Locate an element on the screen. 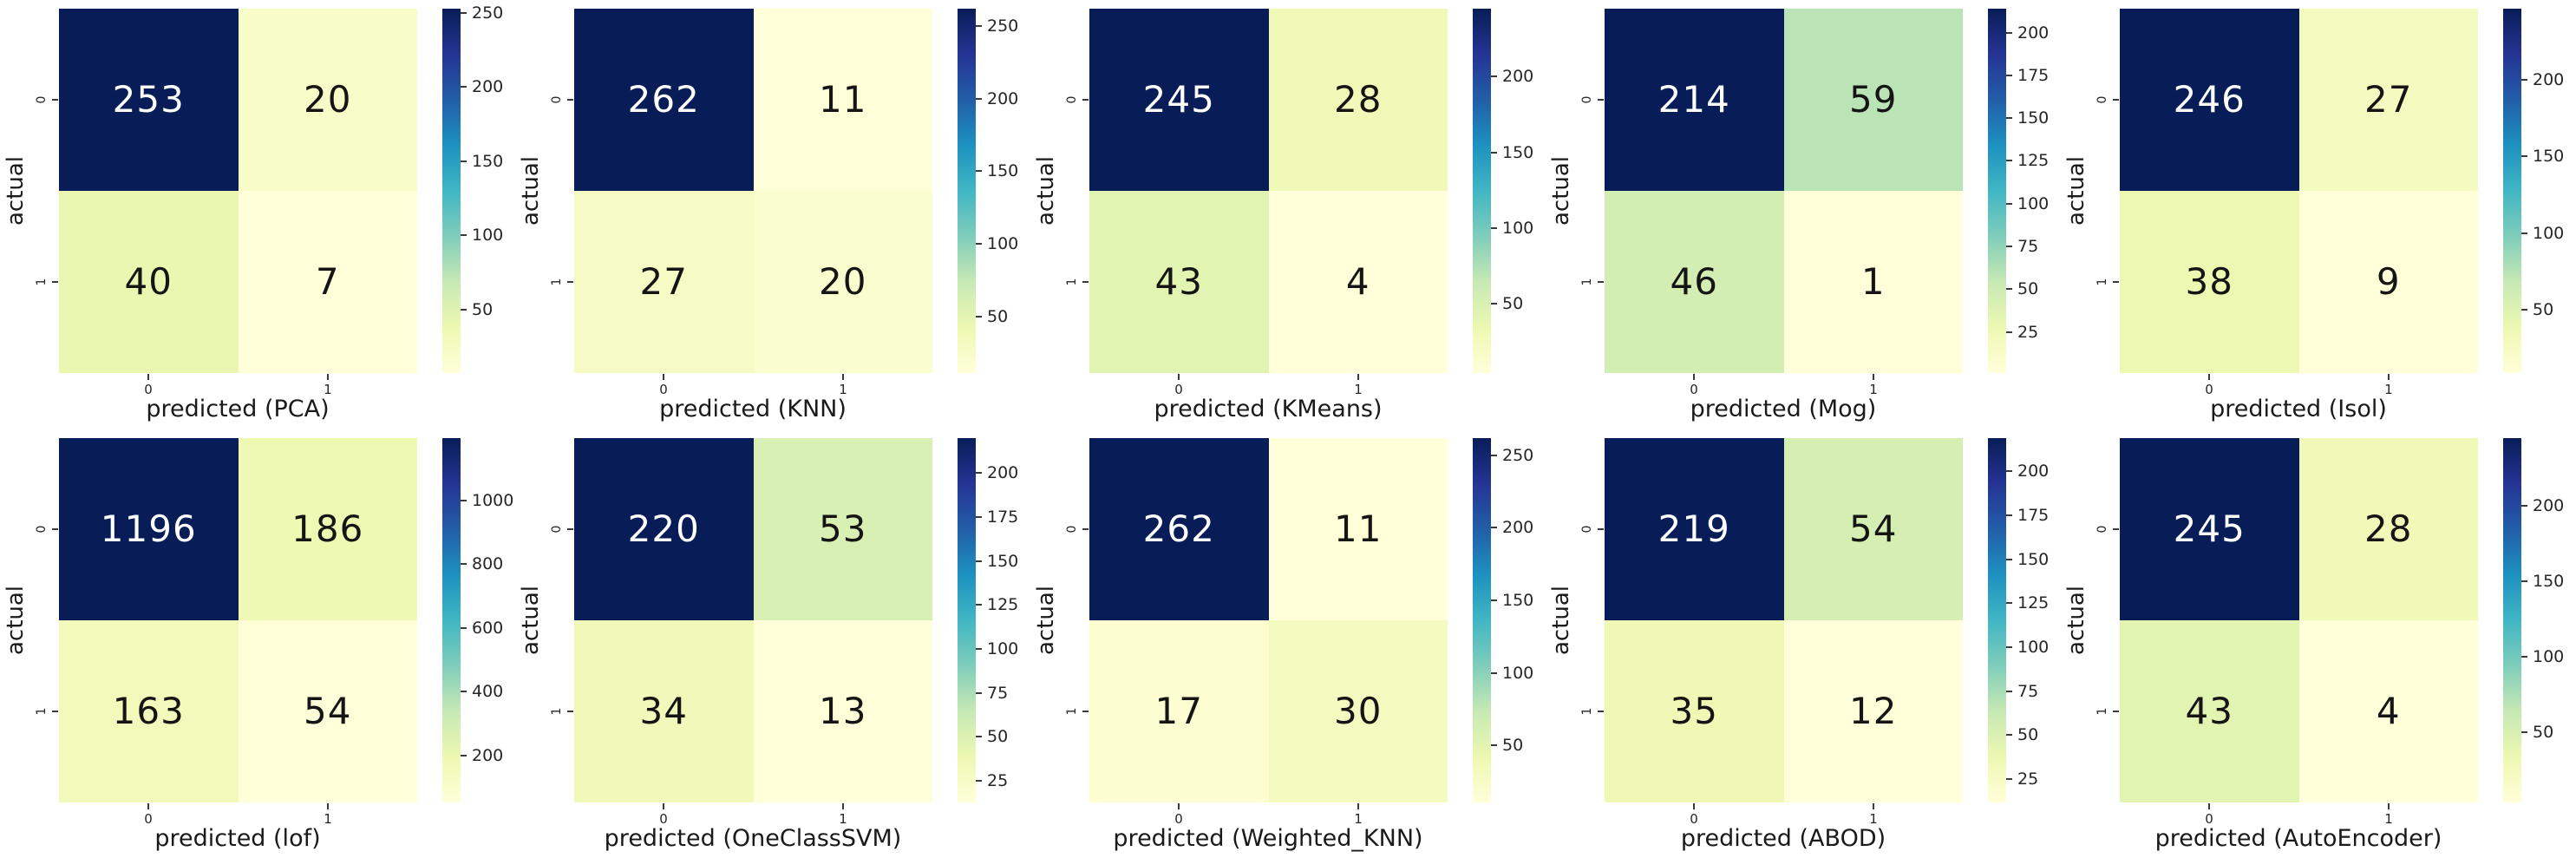 The image size is (2576, 858). heatmap-grid: 214 59 46 1 is located at coordinates (1784, 191).